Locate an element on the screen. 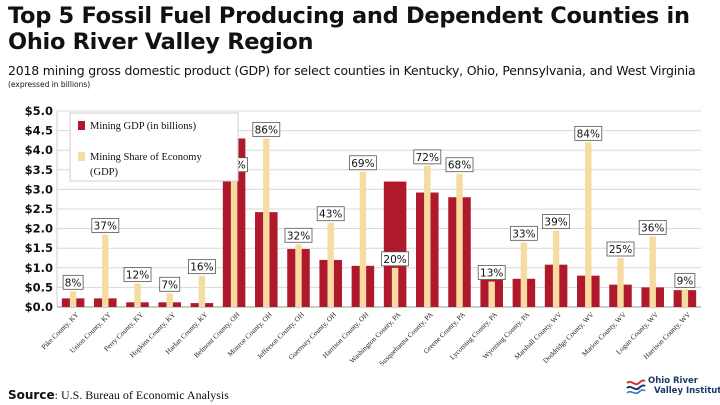  share-data-label: 32% is located at coordinates (298, 236).